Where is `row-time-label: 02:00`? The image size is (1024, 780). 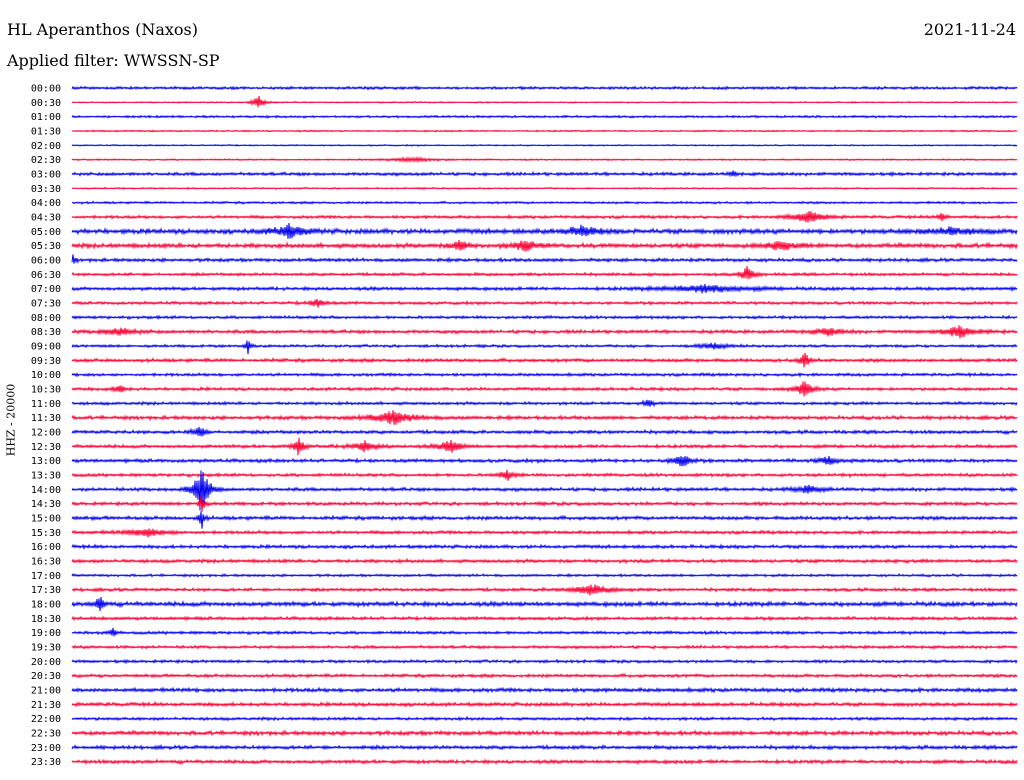 row-time-label: 02:00 is located at coordinates (46, 146).